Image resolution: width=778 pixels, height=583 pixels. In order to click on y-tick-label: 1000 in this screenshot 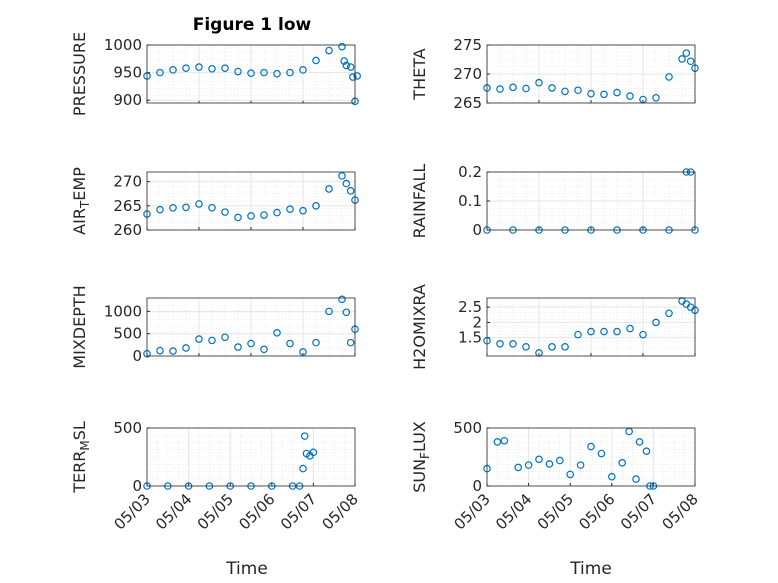, I will do `click(123, 311)`.